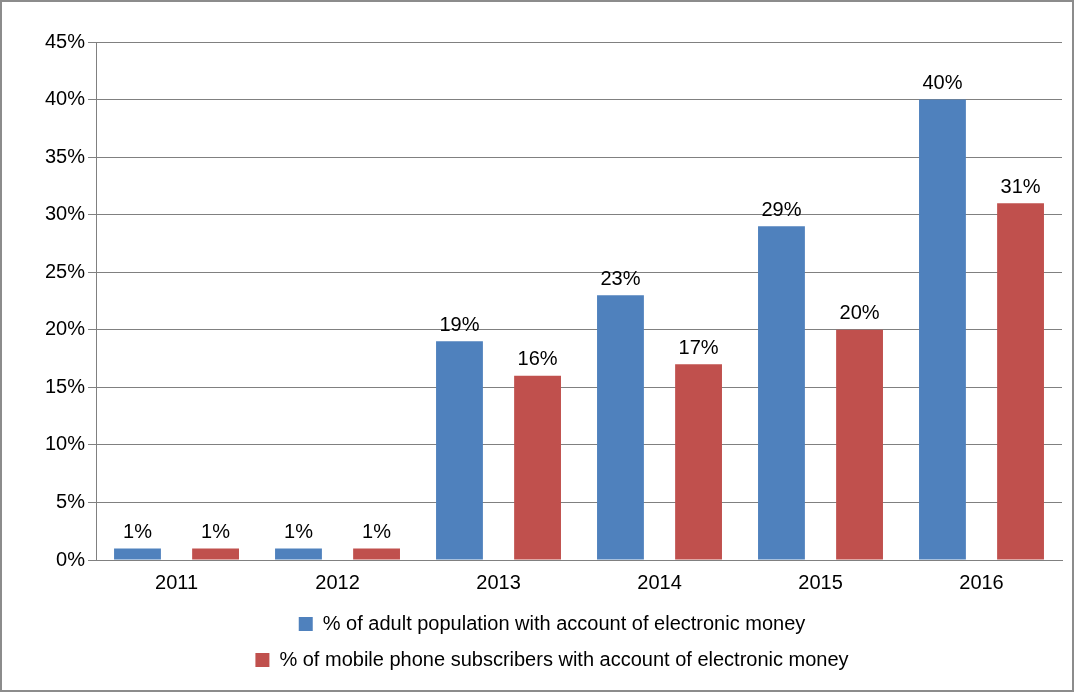 The image size is (1074, 692). Describe the element at coordinates (65, 443) in the screenshot. I see `y-tick-label: 10%` at that location.